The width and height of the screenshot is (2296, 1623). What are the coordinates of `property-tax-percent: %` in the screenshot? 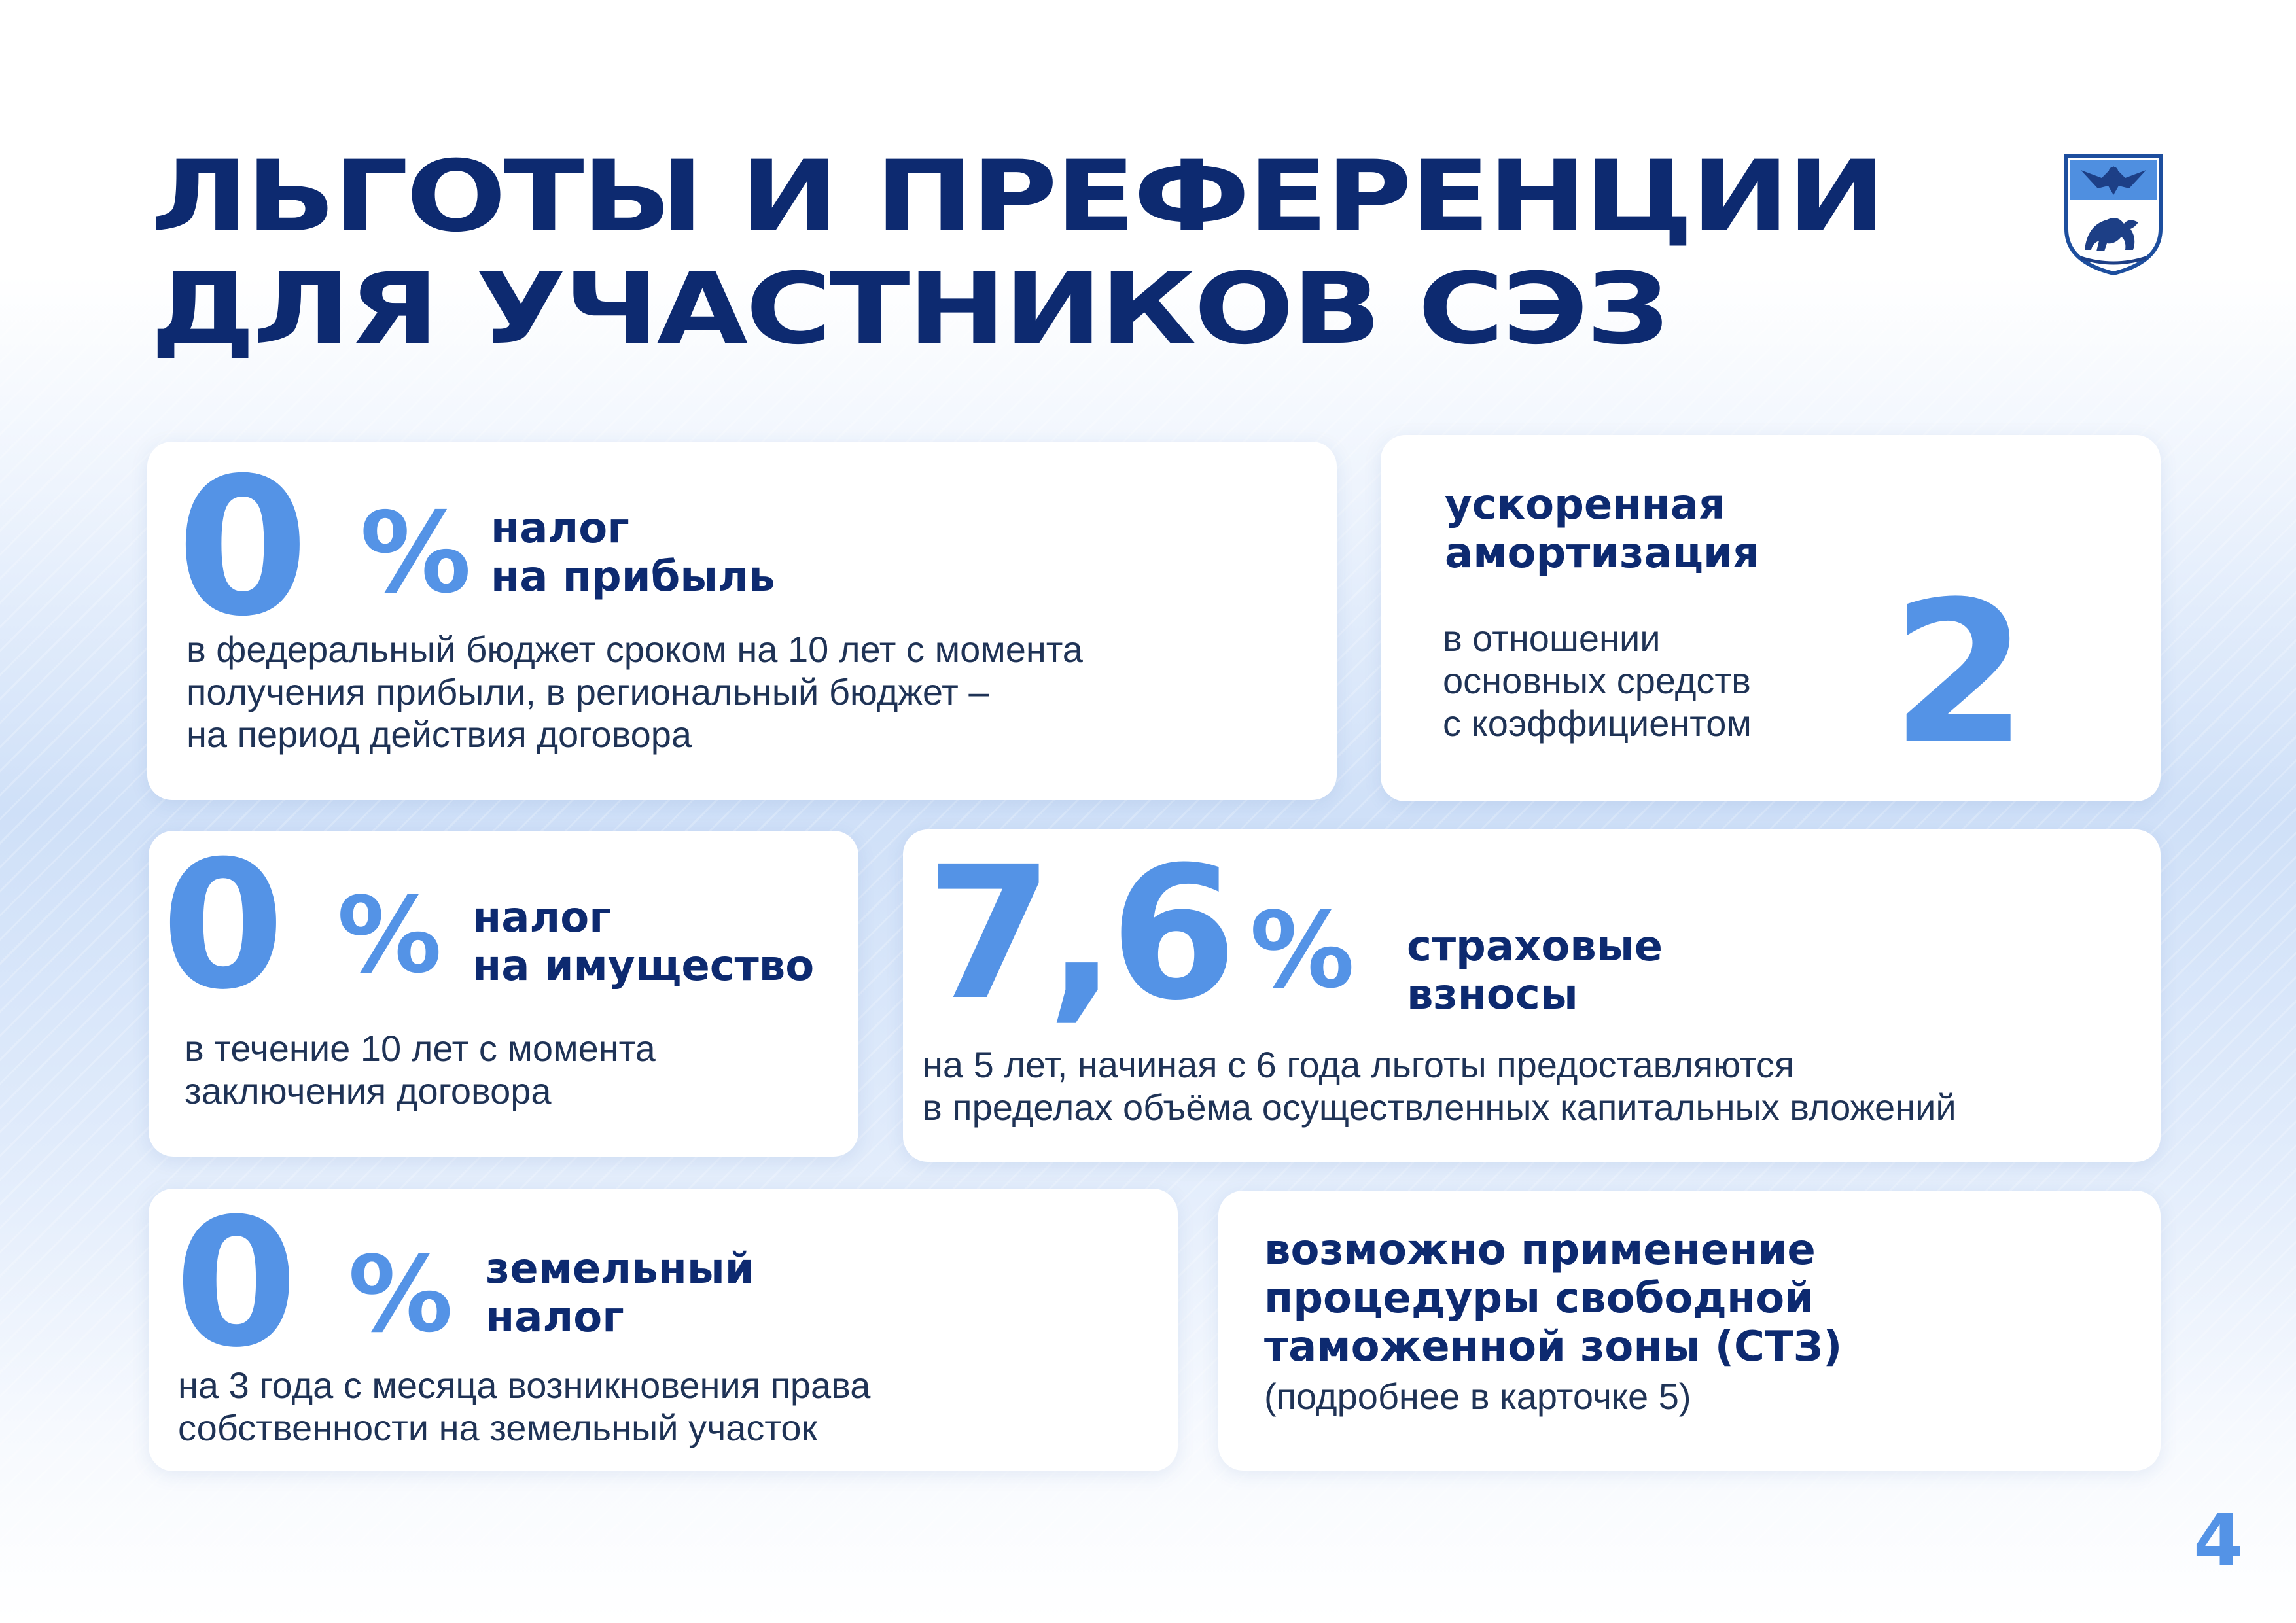 It's located at (390, 935).